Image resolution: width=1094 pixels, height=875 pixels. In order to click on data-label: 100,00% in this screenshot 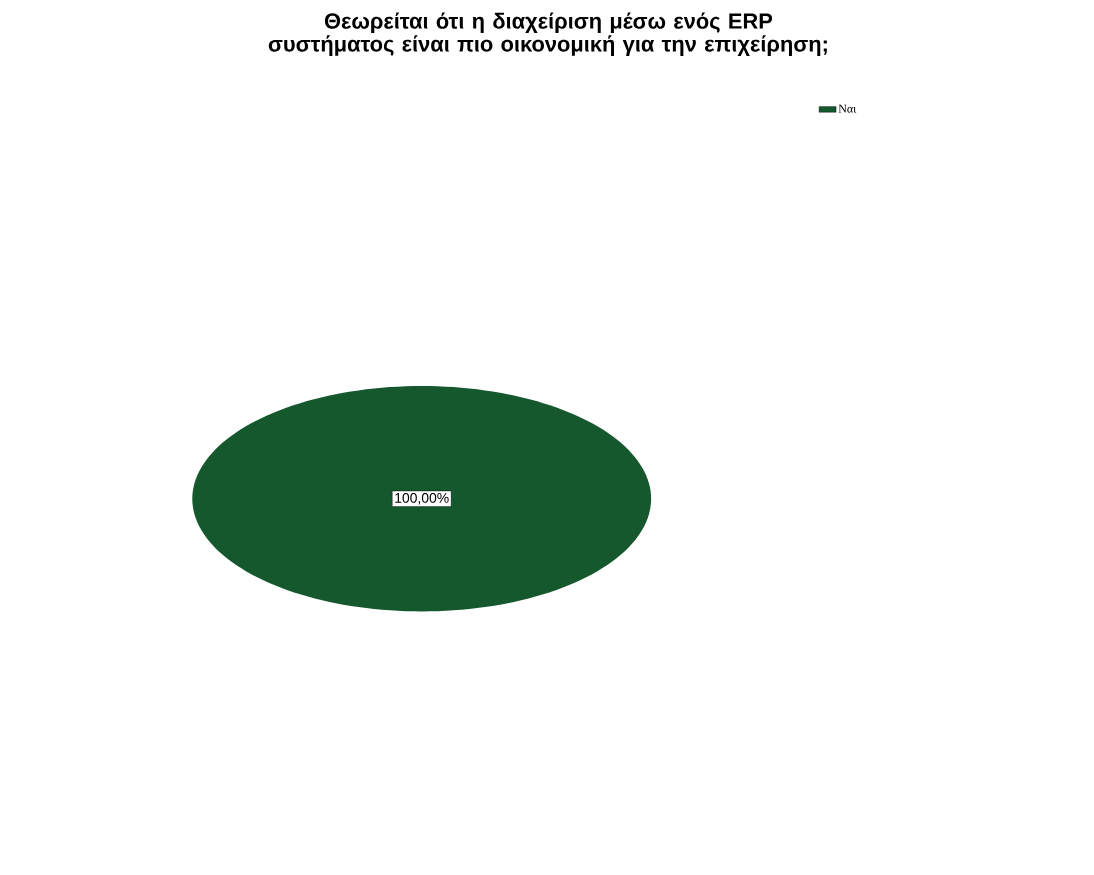, I will do `click(422, 499)`.